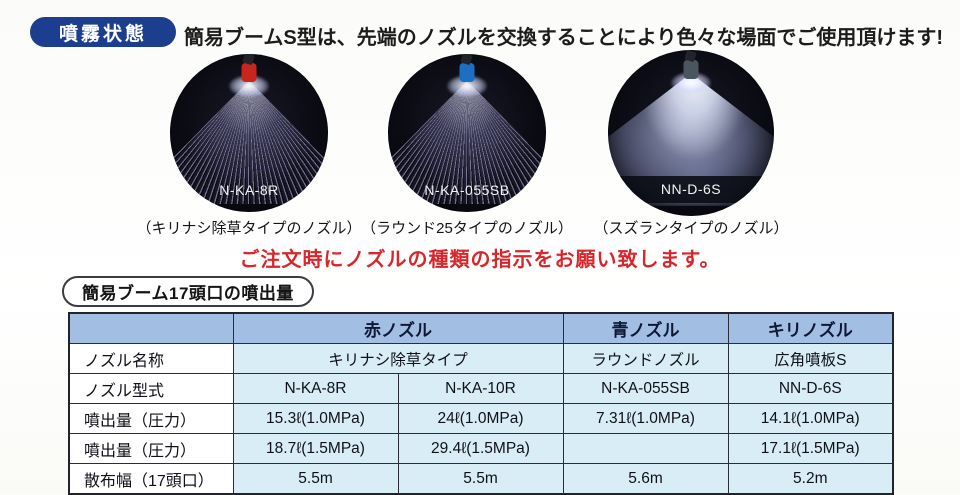 This screenshot has height=495, width=960. Describe the element at coordinates (249, 189) in the screenshot. I see `model-label: N-KA-8R` at that location.